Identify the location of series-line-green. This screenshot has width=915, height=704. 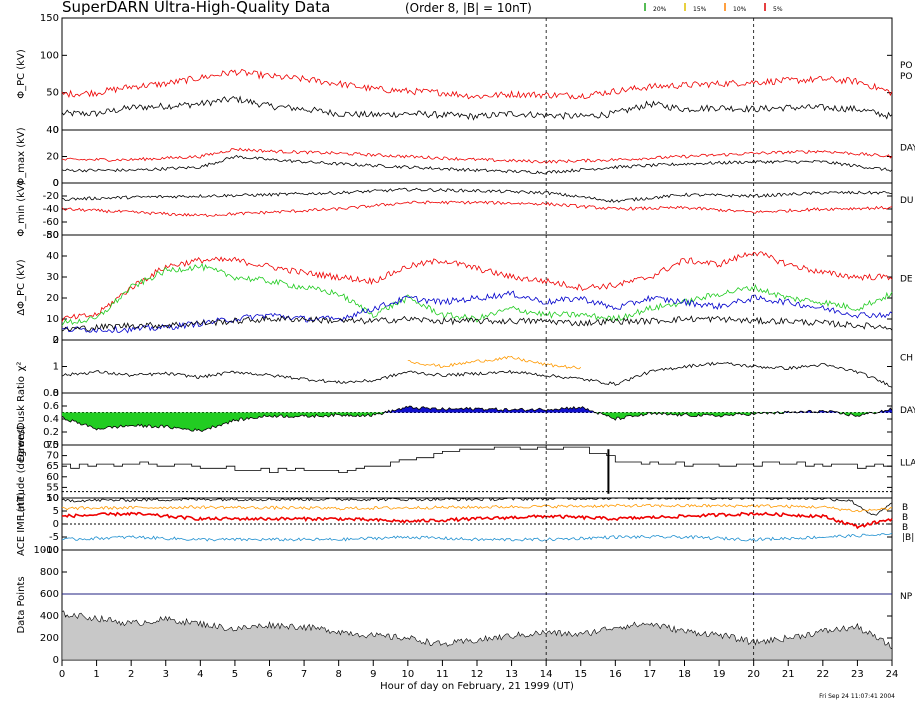
(477, 294).